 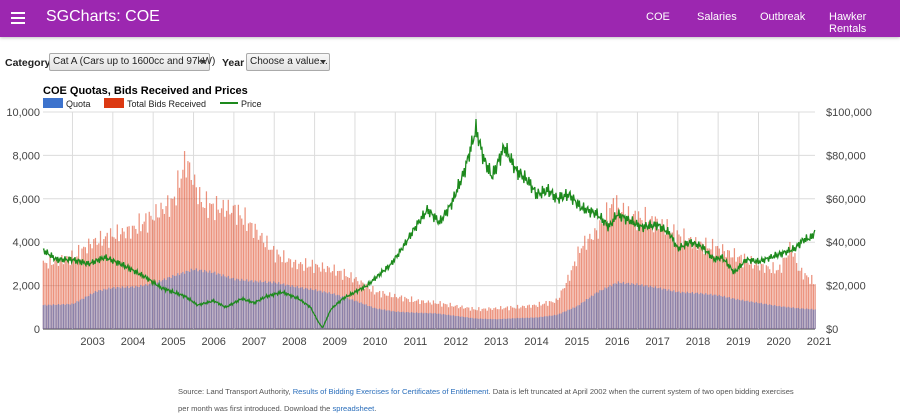 What do you see at coordinates (213, 342) in the screenshot?
I see `x-tick-label: 2006` at bounding box center [213, 342].